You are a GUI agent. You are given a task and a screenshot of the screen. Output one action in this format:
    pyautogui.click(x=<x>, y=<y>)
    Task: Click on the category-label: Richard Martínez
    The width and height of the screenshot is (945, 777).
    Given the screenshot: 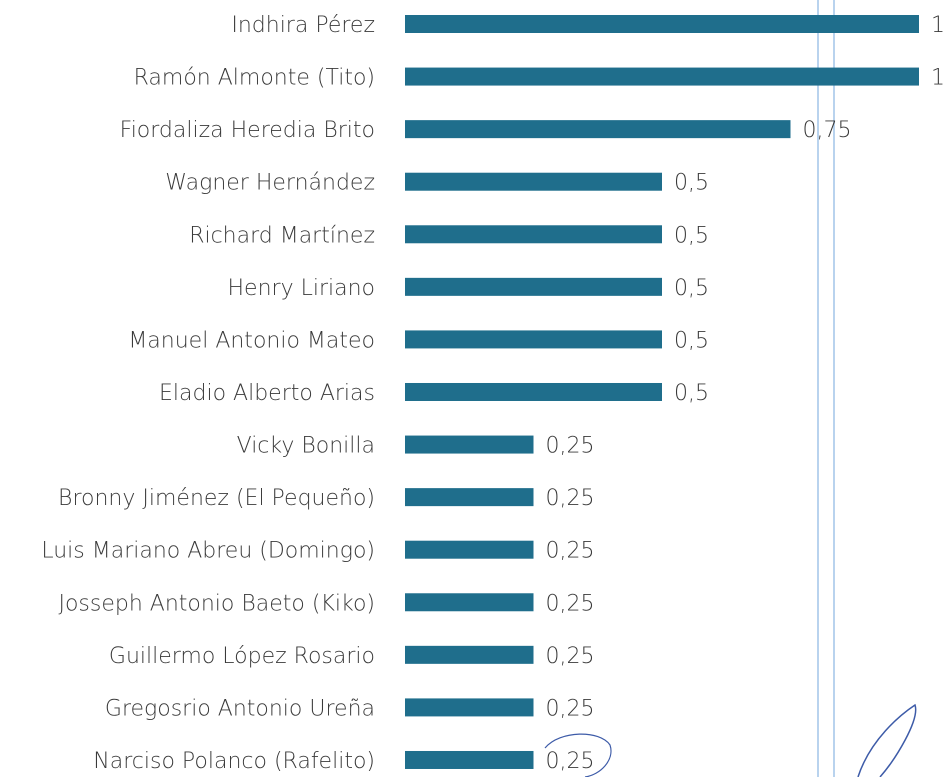 What is the action you would take?
    pyautogui.click(x=282, y=235)
    